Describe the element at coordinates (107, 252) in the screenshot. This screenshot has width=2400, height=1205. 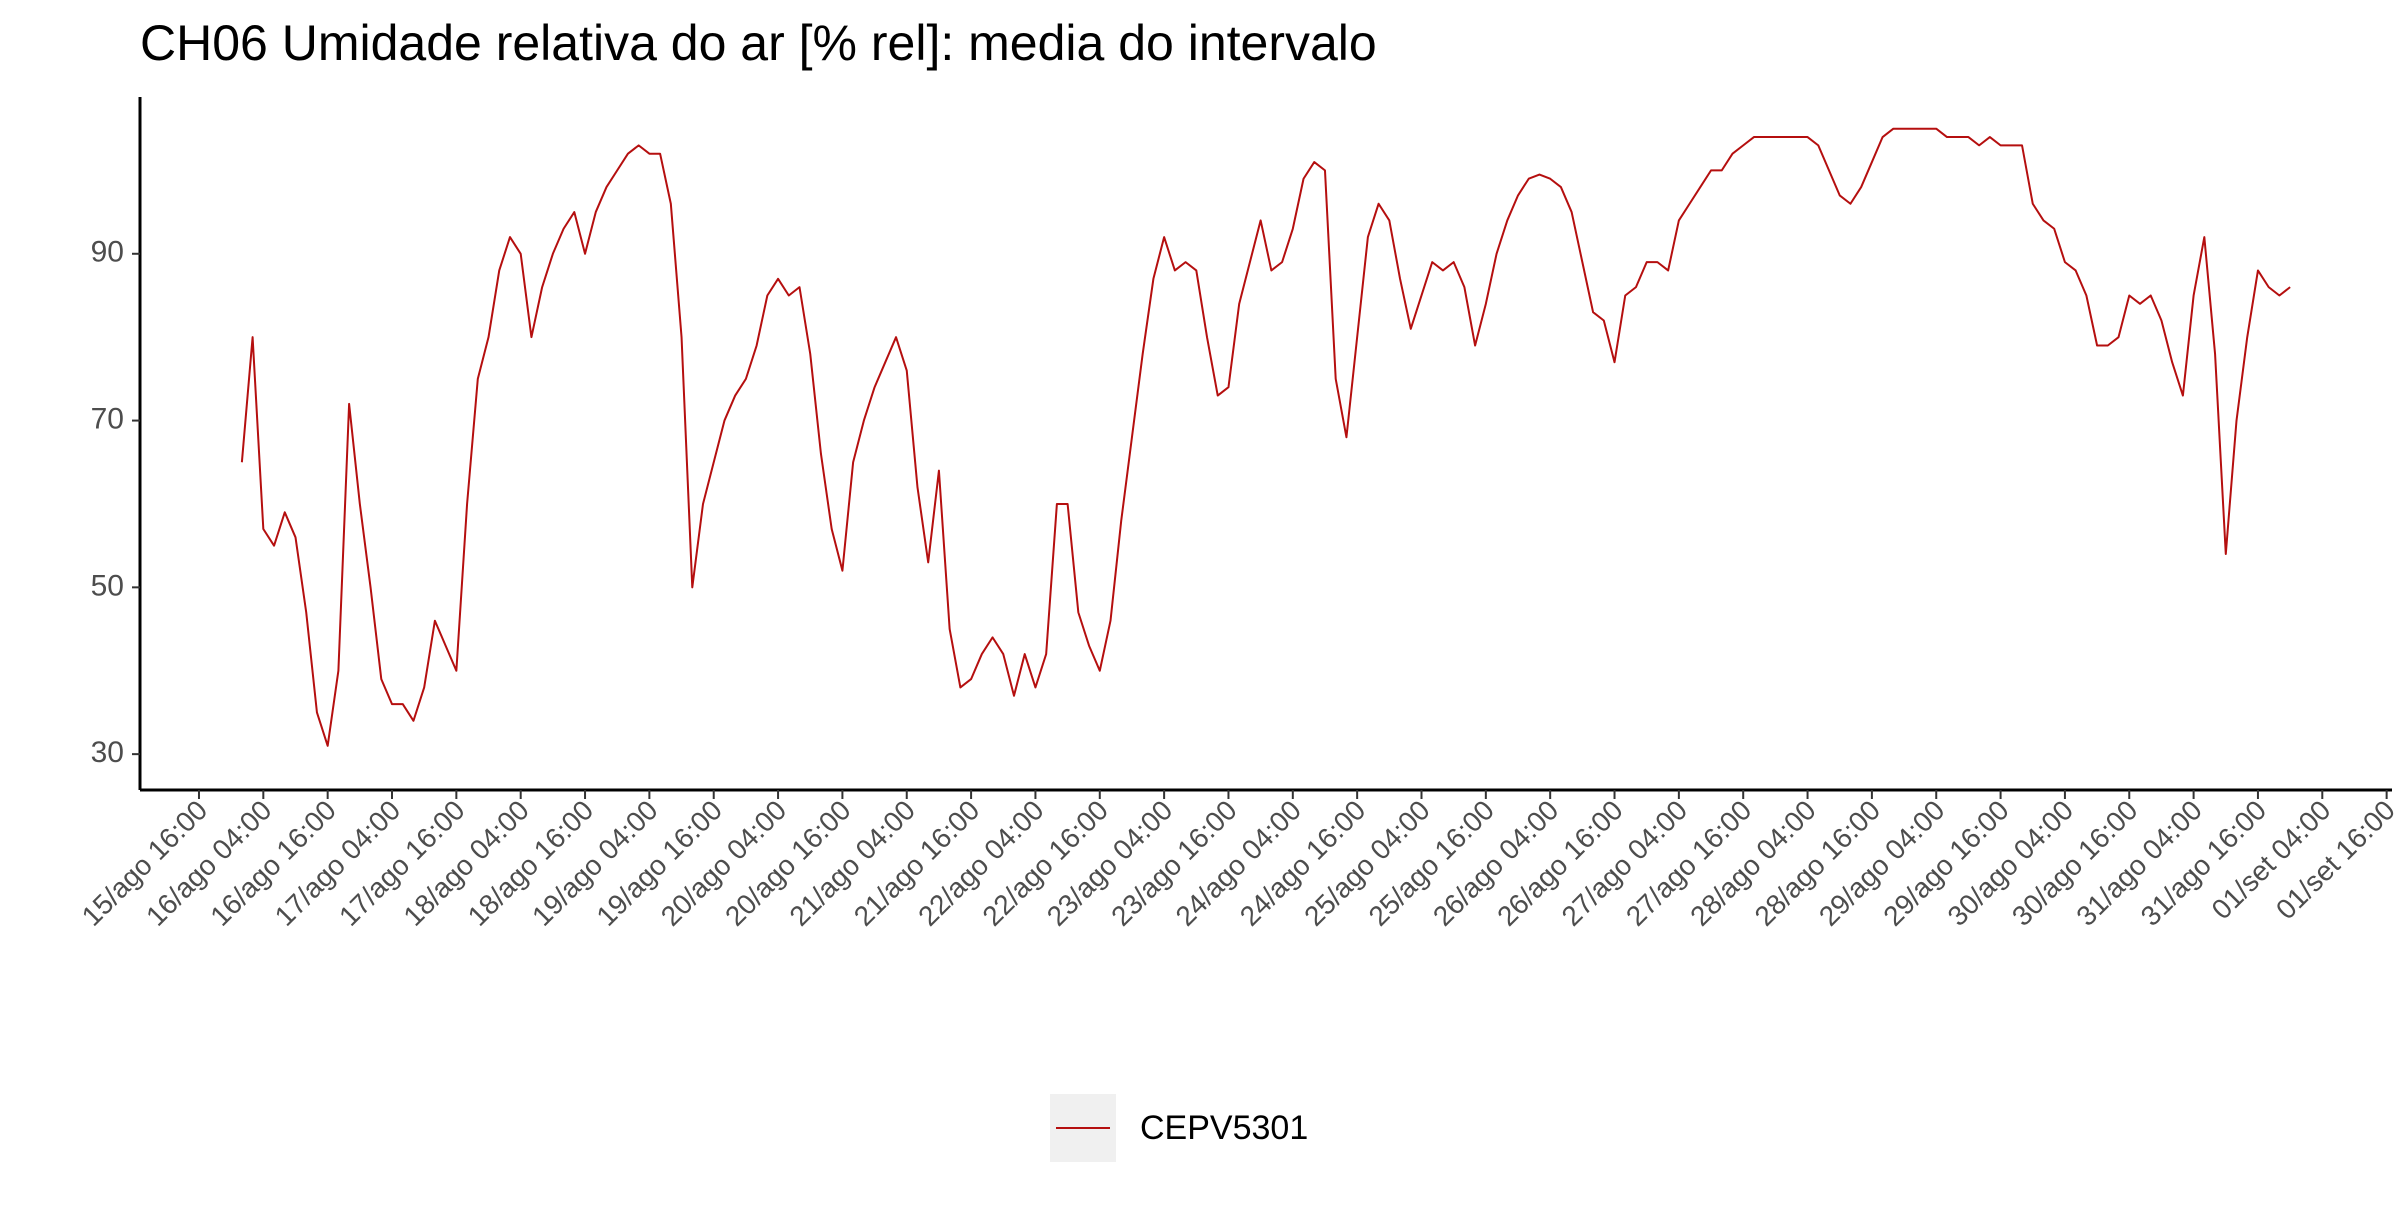
I see `y-tick-label: 90` at that location.